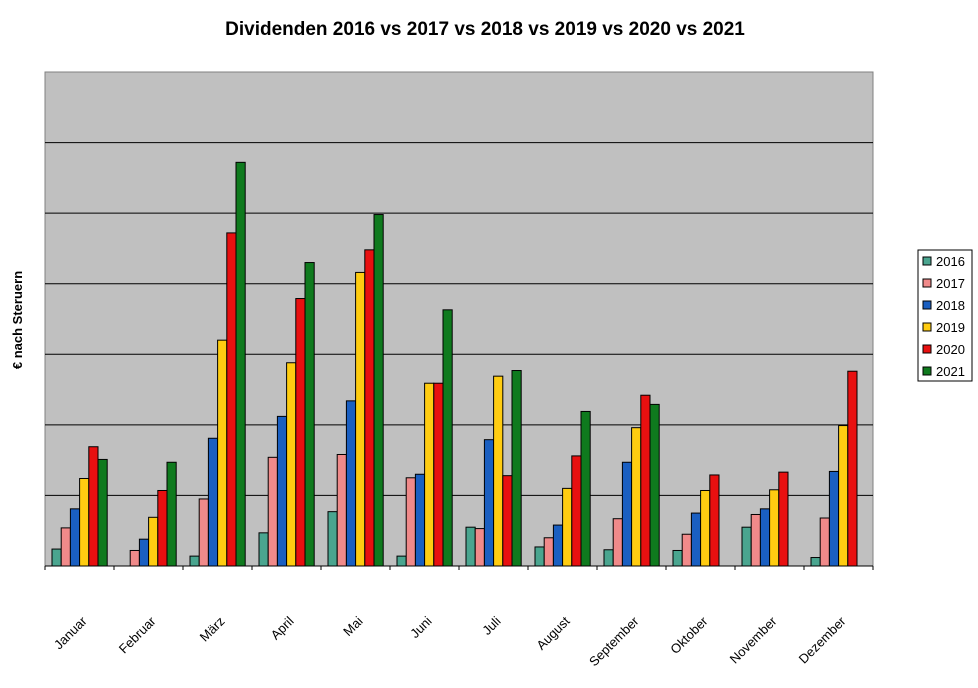 The height and width of the screenshot is (688, 978). Describe the element at coordinates (696, 539) in the screenshot. I see `bar-2018-oktober` at that location.